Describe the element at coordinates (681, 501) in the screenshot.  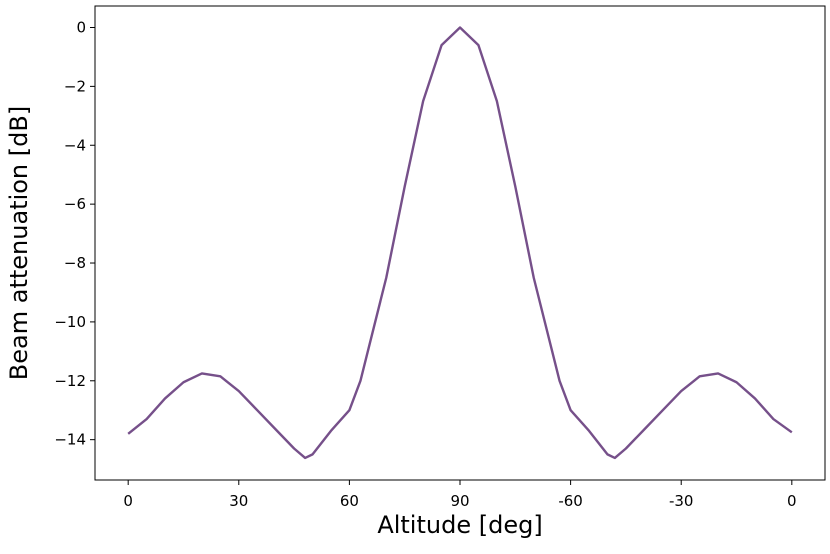
I see `x-tick-label: -30` at that location.